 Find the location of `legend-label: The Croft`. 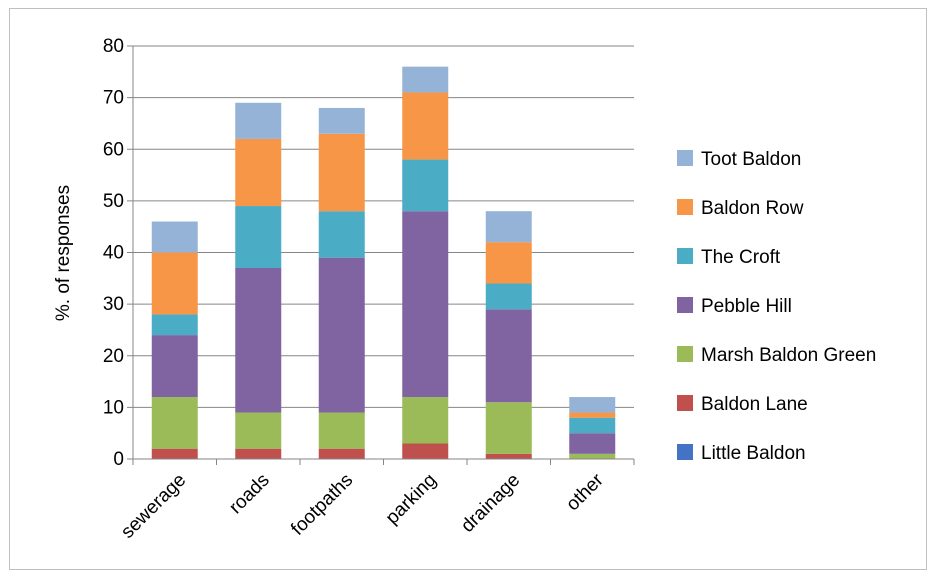

legend-label: The Croft is located at coordinates (741, 257).